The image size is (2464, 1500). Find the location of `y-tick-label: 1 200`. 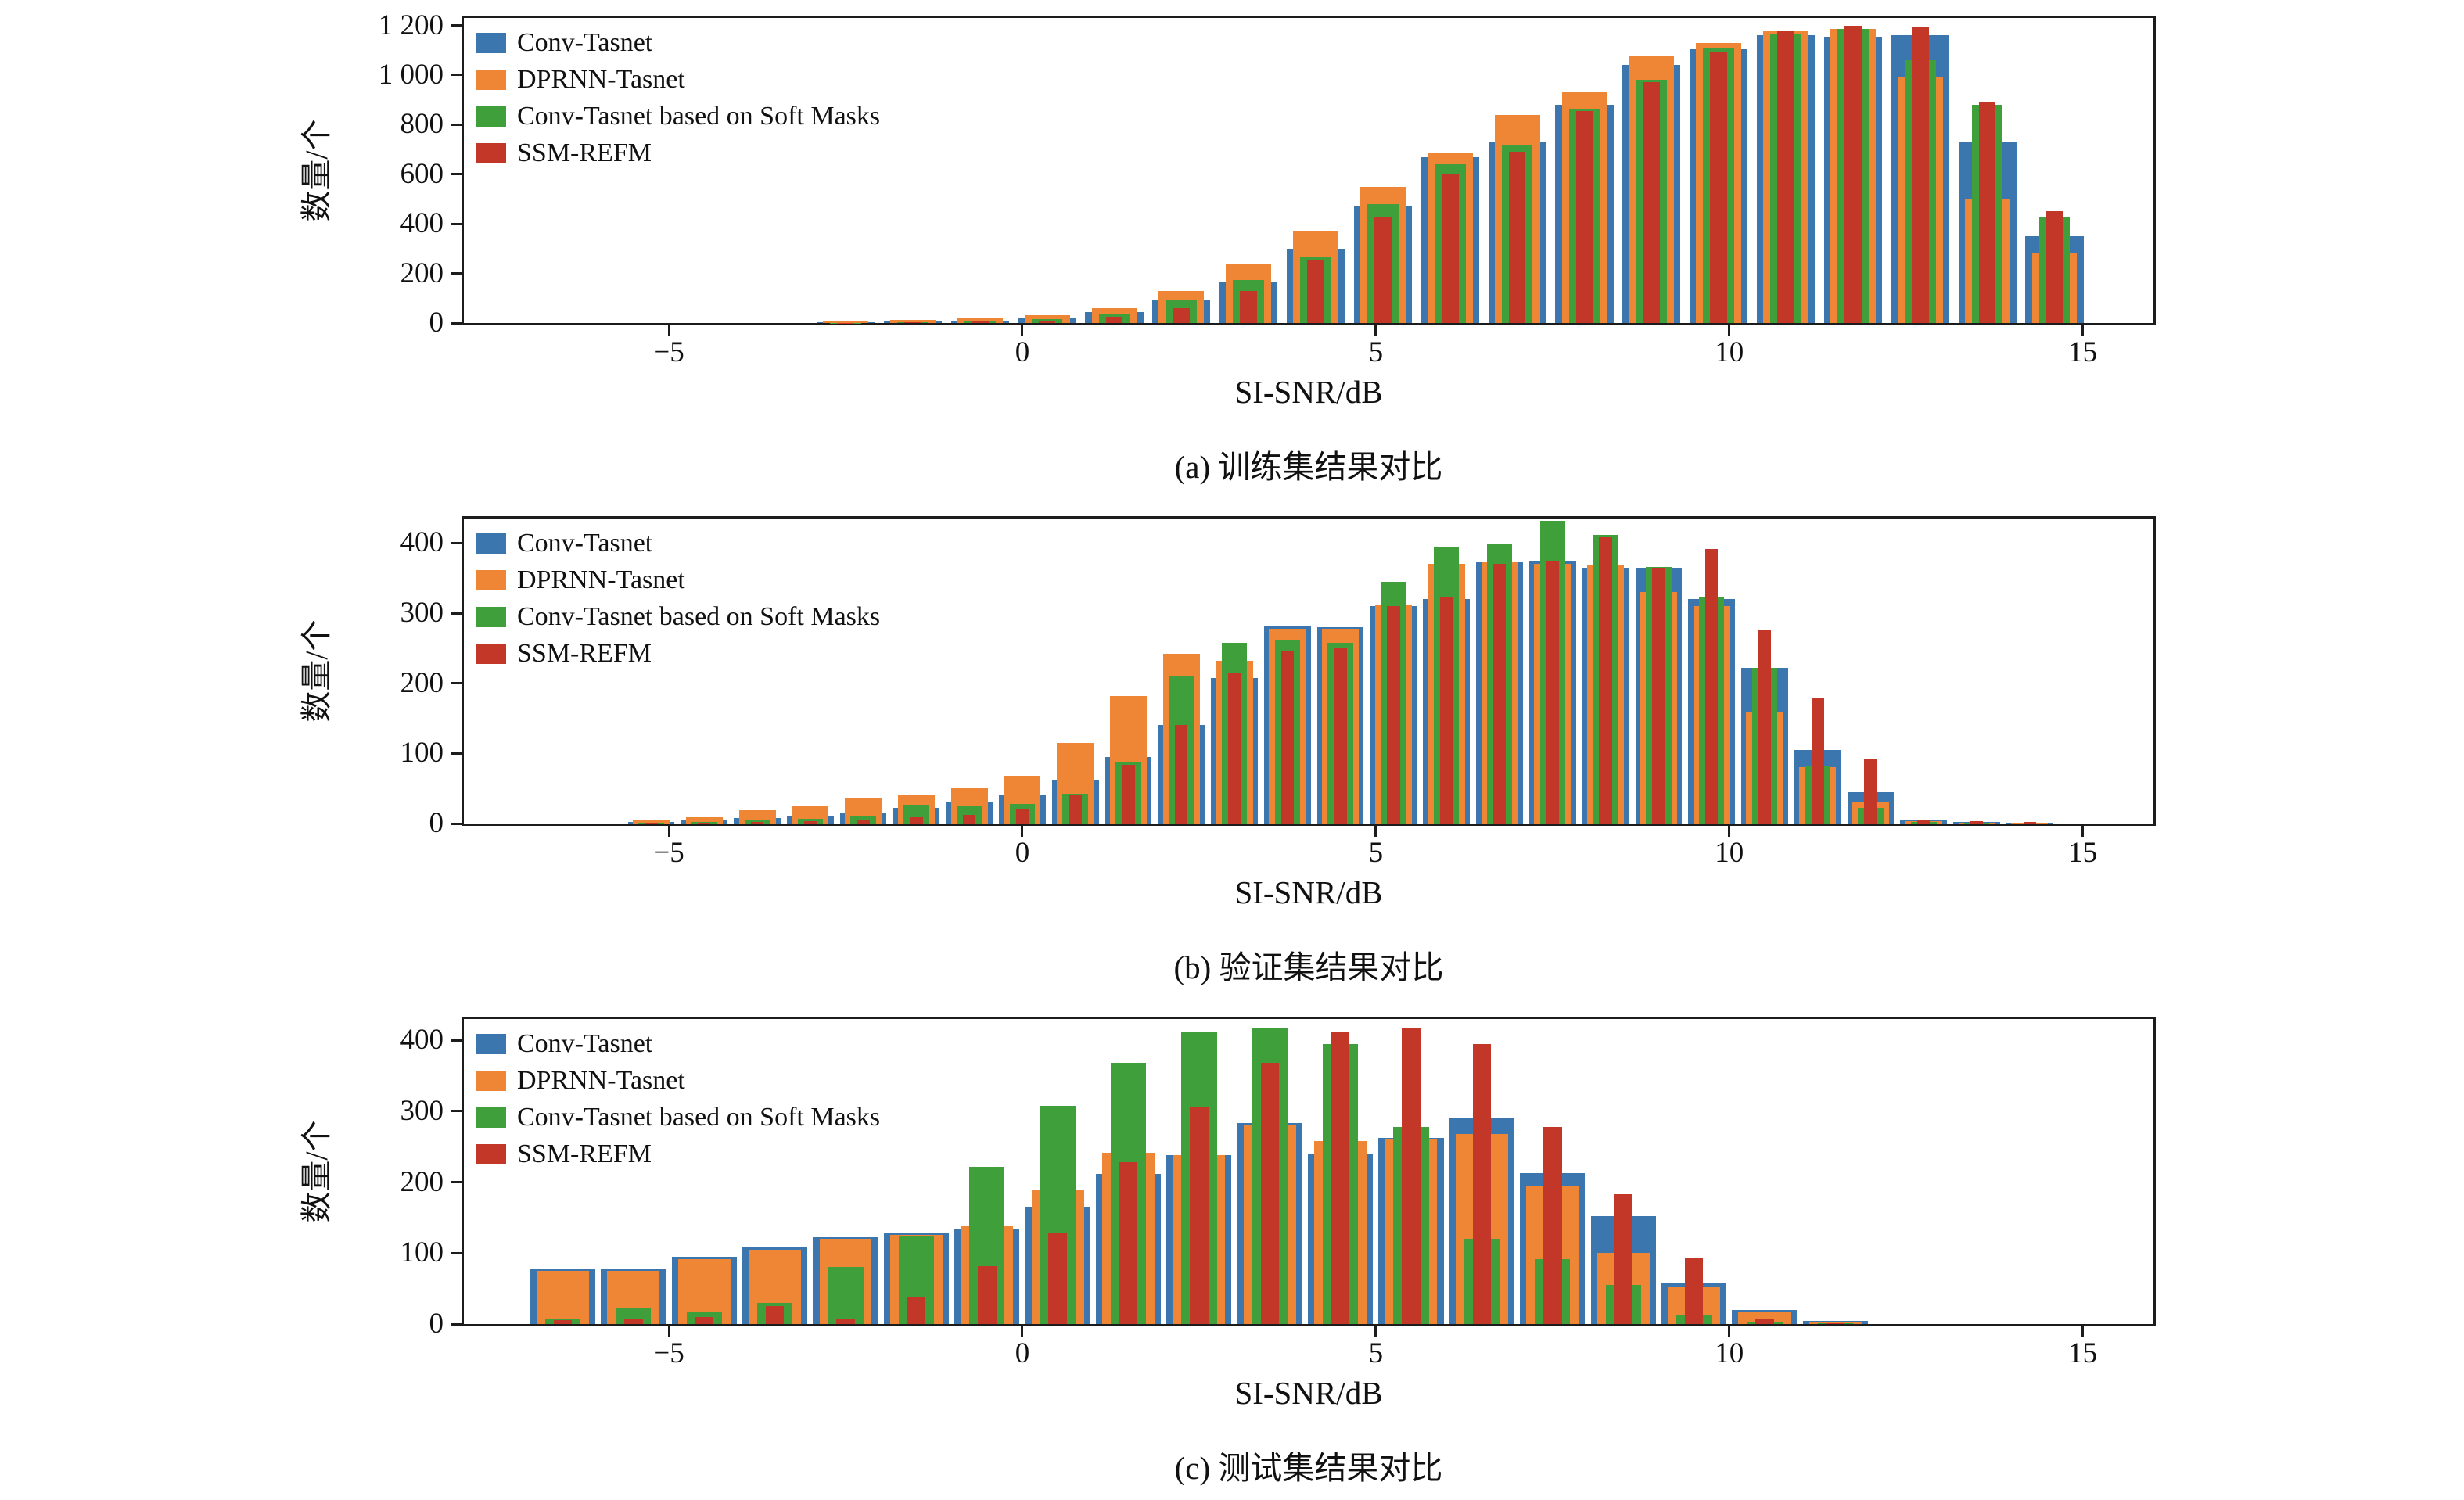

y-tick-label: 1 200 is located at coordinates (411, 25).